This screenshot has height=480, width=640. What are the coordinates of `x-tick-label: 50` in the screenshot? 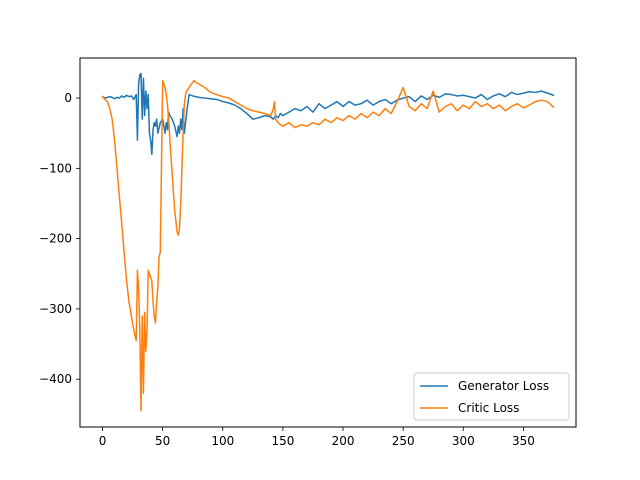 It's located at (162, 441).